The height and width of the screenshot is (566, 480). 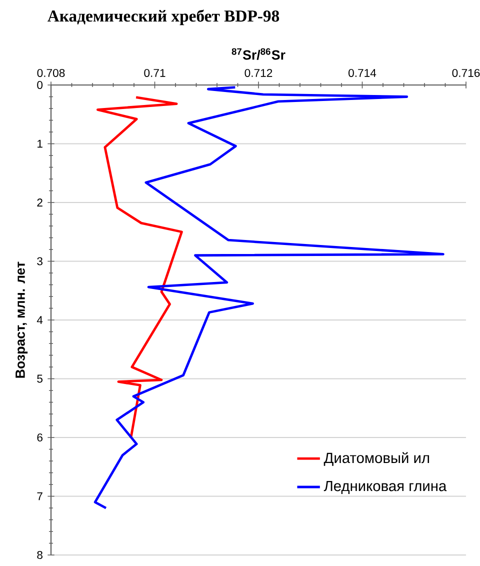 I want to click on legend-label: Диатомовый ил, so click(x=377, y=459).